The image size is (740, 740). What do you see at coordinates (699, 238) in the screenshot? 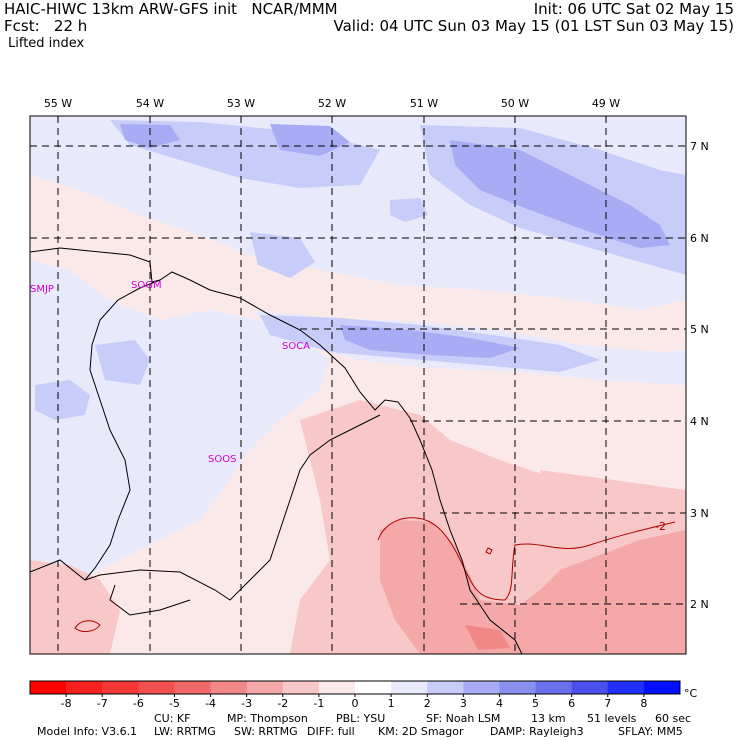
I see `lat-label: 6 N` at bounding box center [699, 238].